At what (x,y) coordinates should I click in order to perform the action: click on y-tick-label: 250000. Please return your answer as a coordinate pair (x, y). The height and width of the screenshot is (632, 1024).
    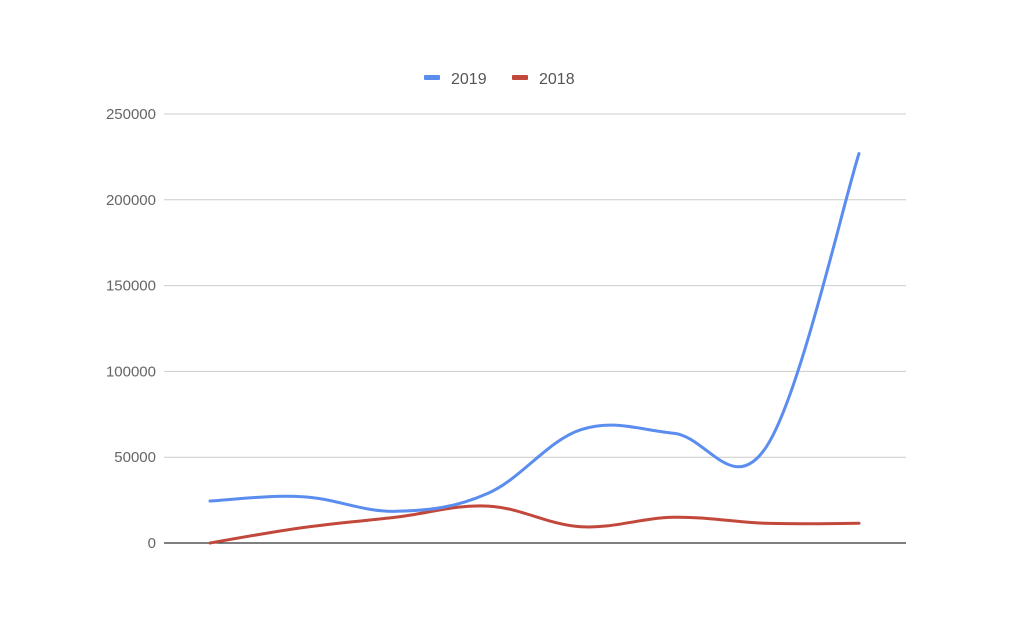
    Looking at the image, I should click on (131, 114).